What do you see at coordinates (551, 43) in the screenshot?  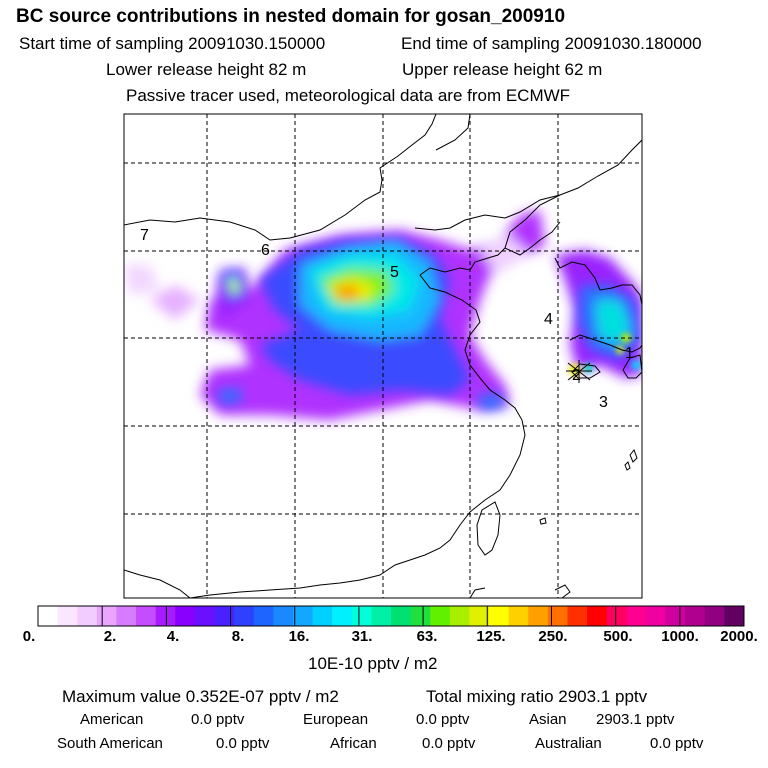 I see `end-time-label: End time of sampling 20091030.180000` at bounding box center [551, 43].